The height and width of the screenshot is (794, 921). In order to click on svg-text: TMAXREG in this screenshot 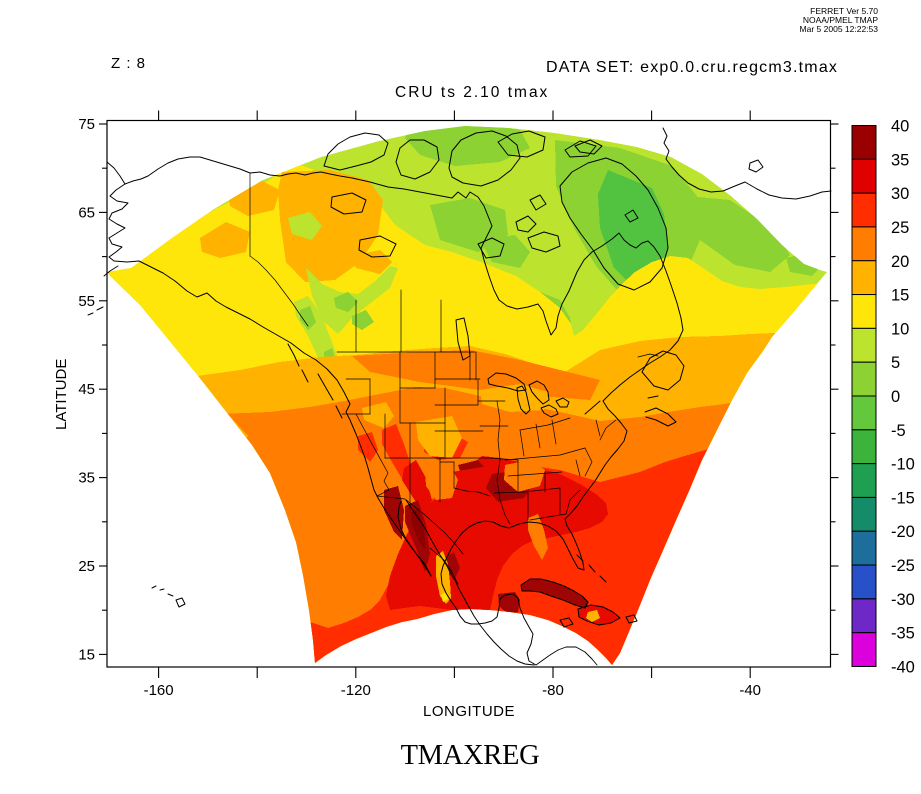, I will do `click(470, 755)`.